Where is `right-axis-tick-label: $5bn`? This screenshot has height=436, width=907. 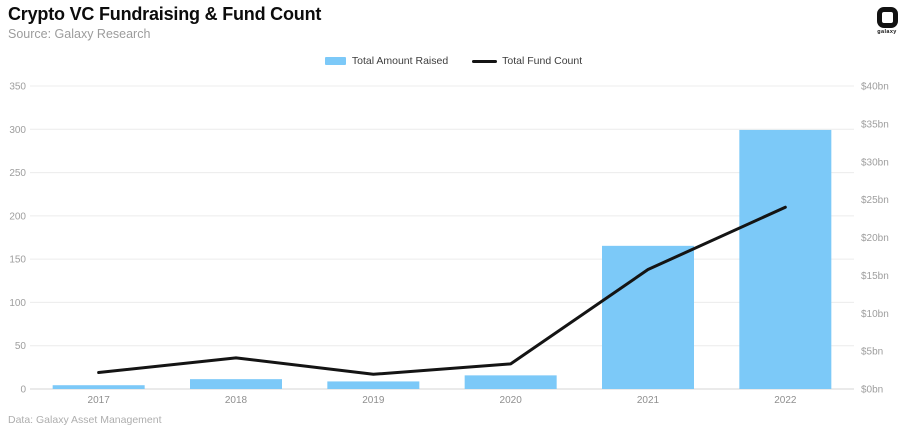 right-axis-tick-label: $5bn is located at coordinates (872, 352).